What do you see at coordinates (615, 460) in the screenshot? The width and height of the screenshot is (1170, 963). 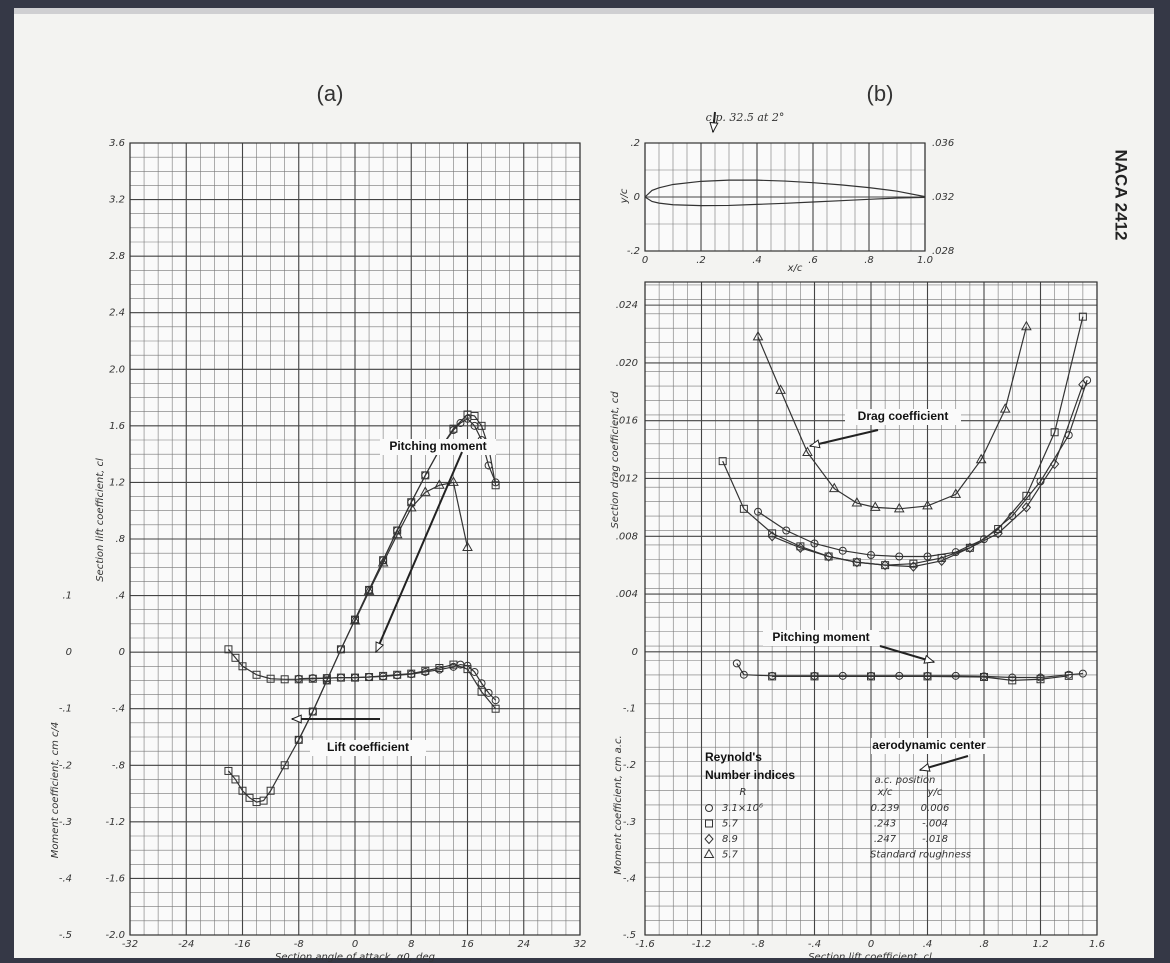 I see `y-axis-label: Section drag coefficient, cd` at bounding box center [615, 460].